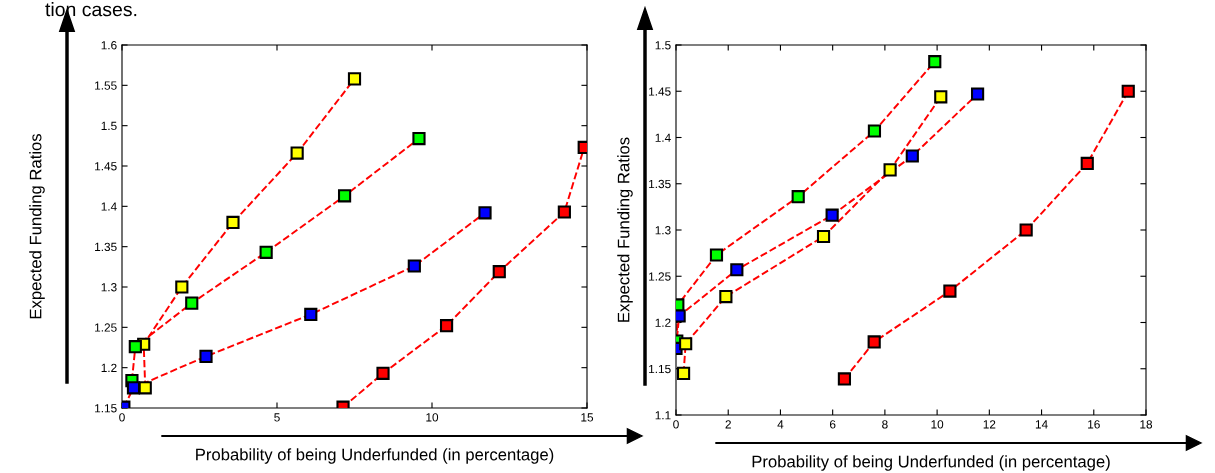 The height and width of the screenshot is (473, 1215). I want to click on x-tick-label: 2, so click(728, 424).